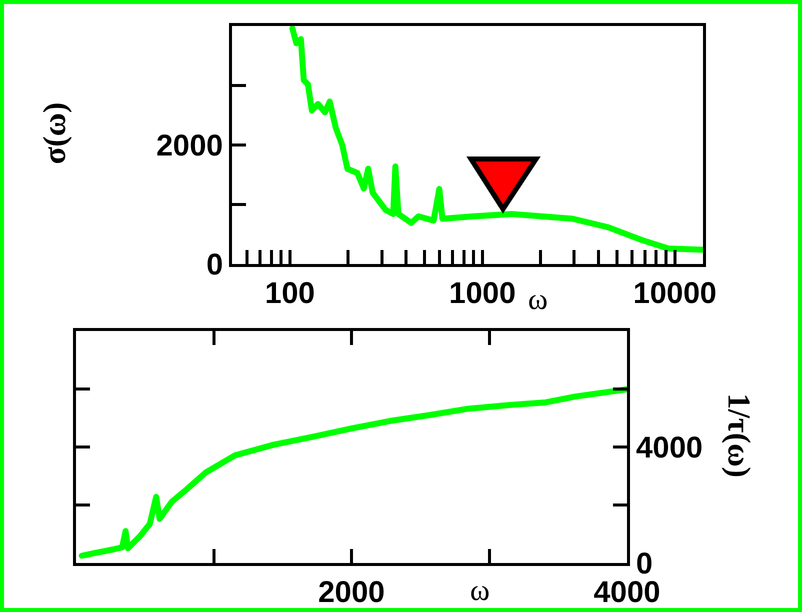 This screenshot has width=802, height=612. I want to click on x-tick-label: 100, so click(289, 293).